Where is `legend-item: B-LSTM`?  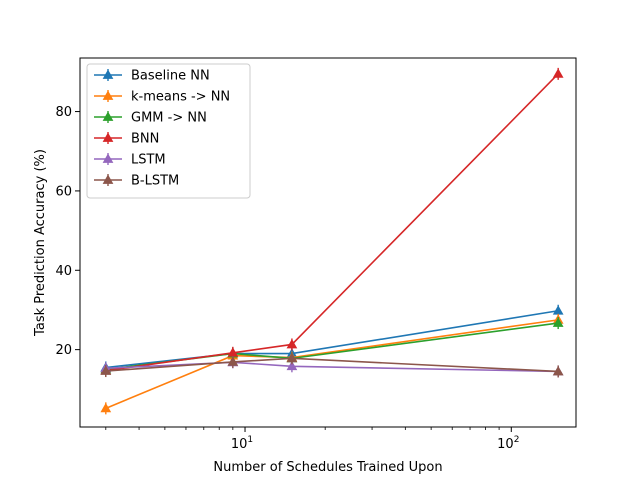 legend-item: B-LSTM is located at coordinates (136, 181).